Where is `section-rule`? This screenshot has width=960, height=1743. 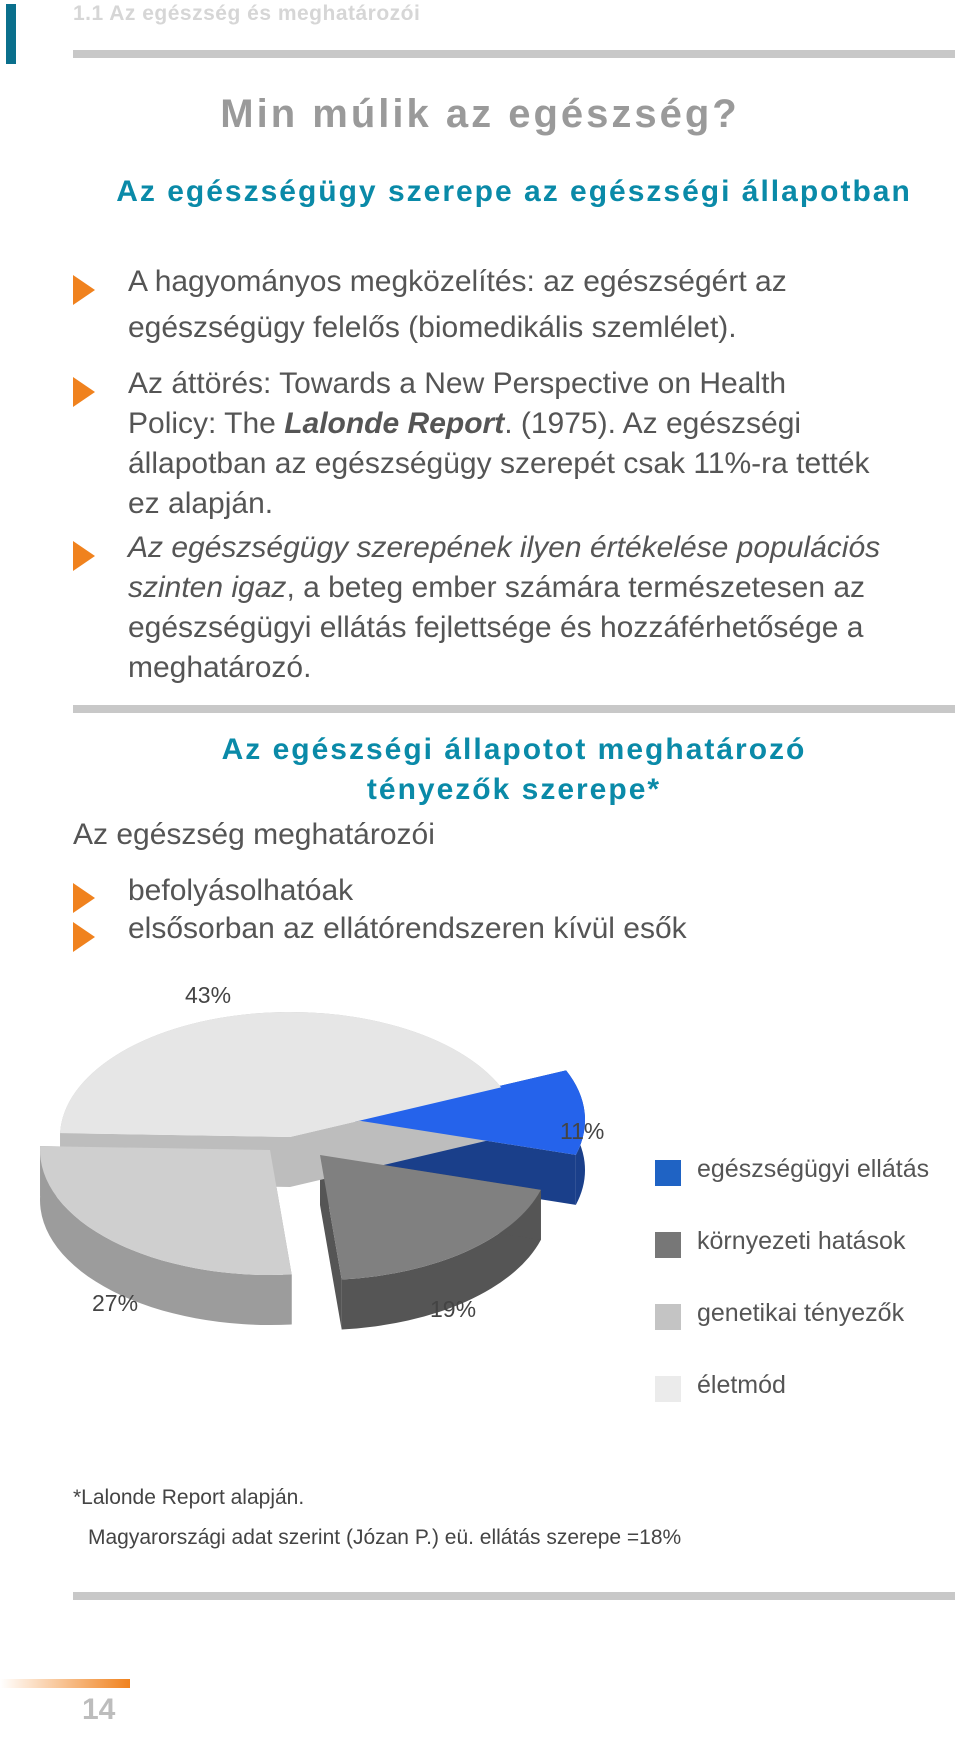 section-rule is located at coordinates (514, 709).